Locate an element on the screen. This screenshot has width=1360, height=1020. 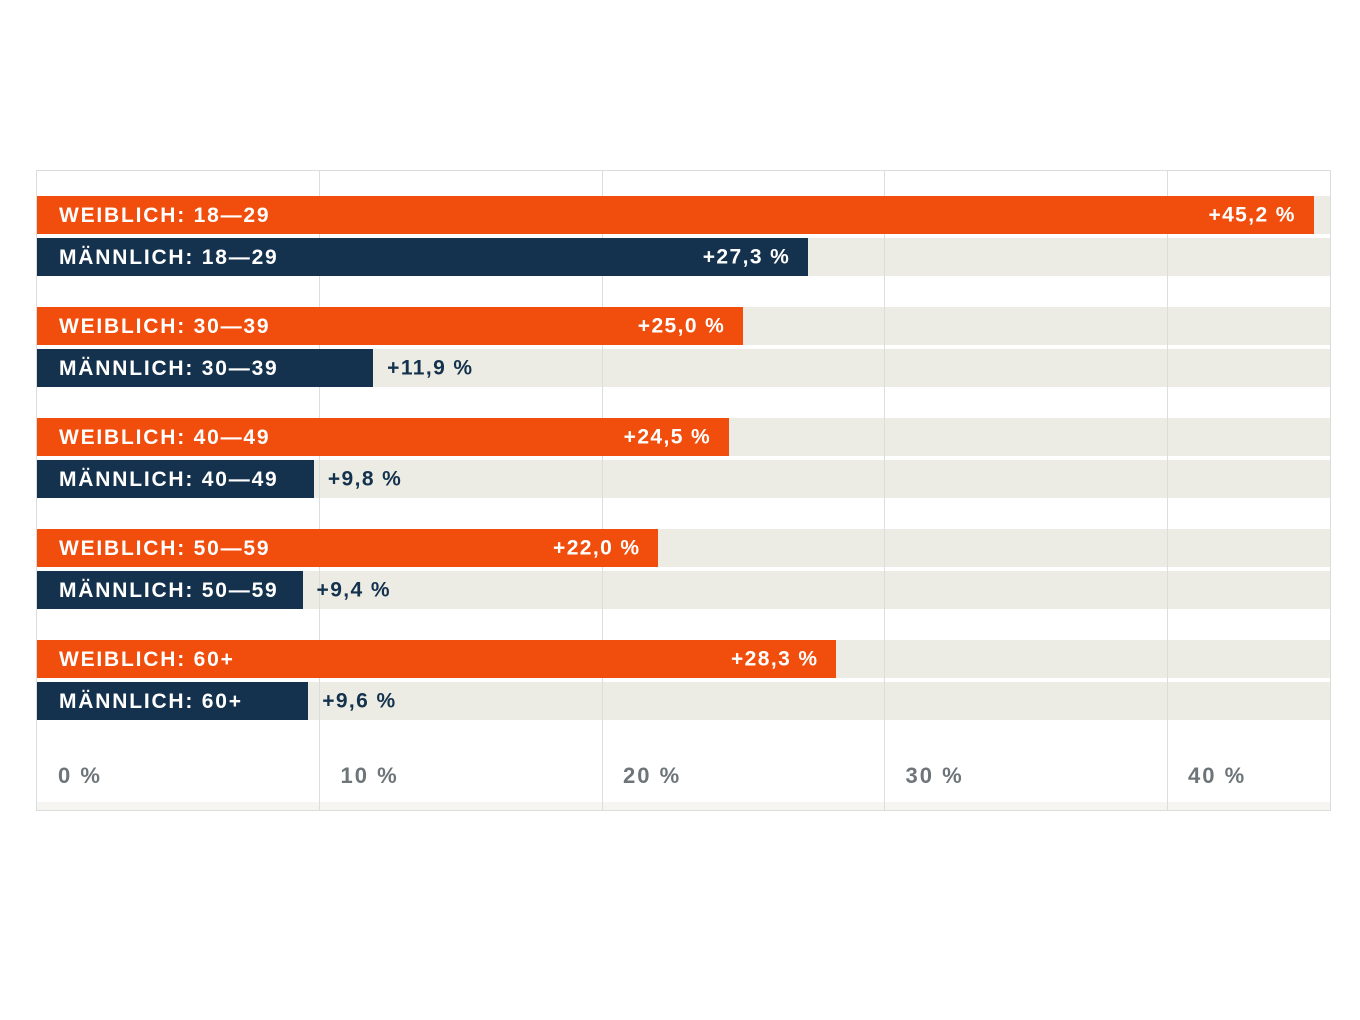
value-label: +28,3 % is located at coordinates (775, 659).